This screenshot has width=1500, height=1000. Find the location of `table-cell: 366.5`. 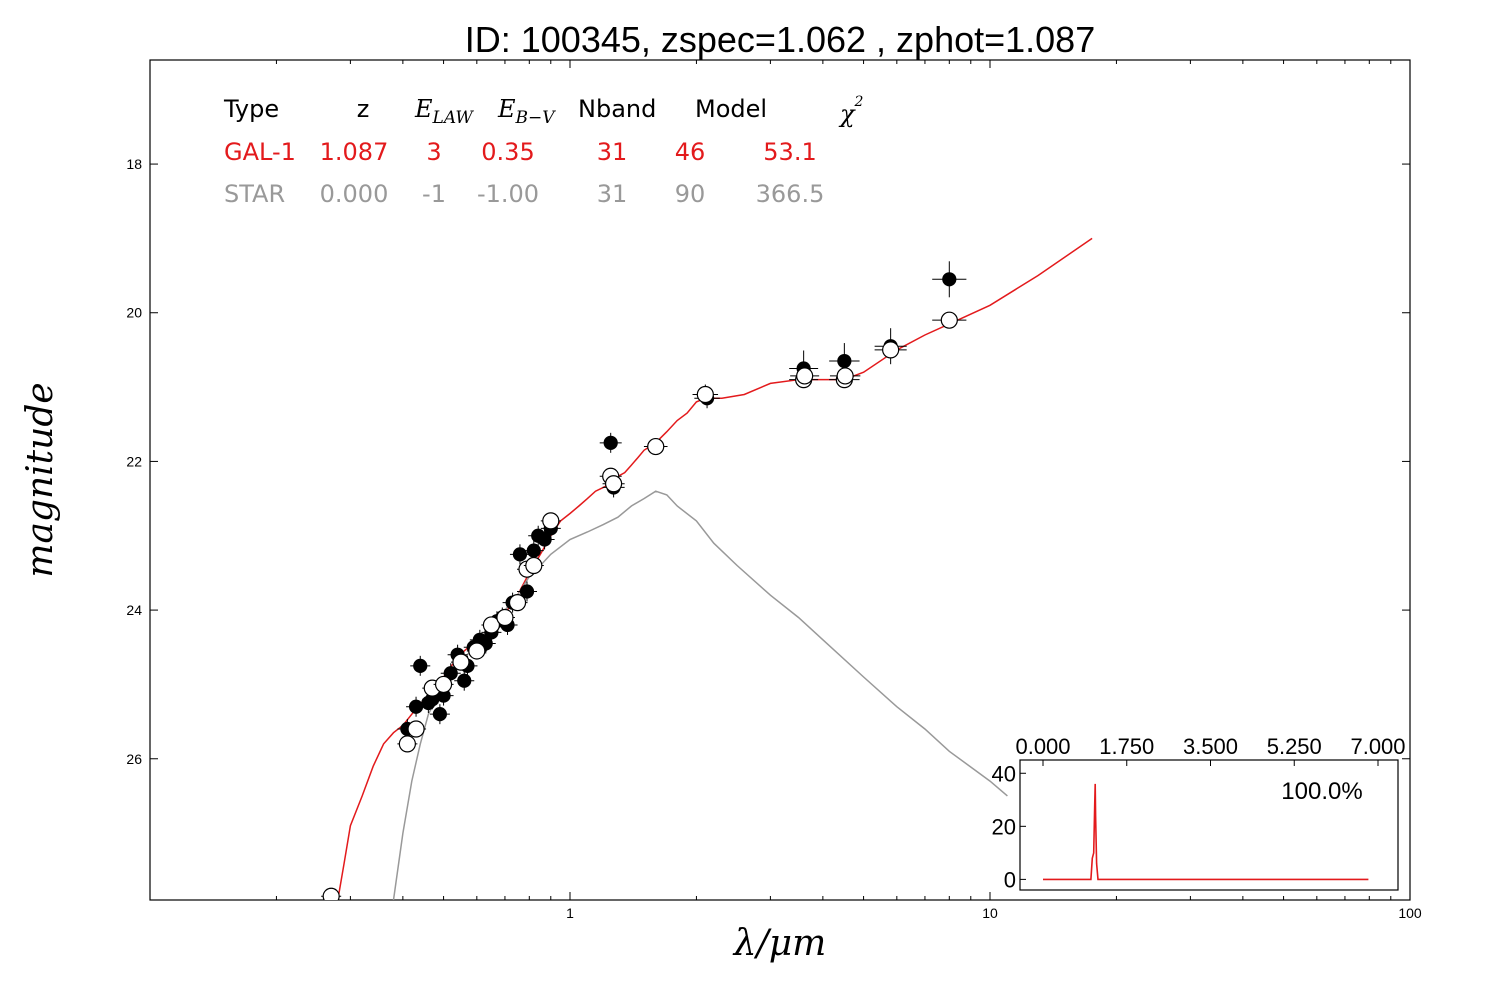

table-cell: 366.5 is located at coordinates (790, 194).